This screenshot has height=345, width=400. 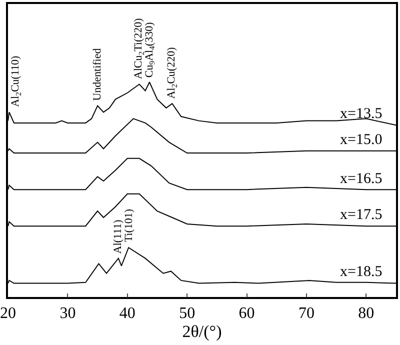 I want to click on x-tick-label: 30, so click(x=68, y=313).